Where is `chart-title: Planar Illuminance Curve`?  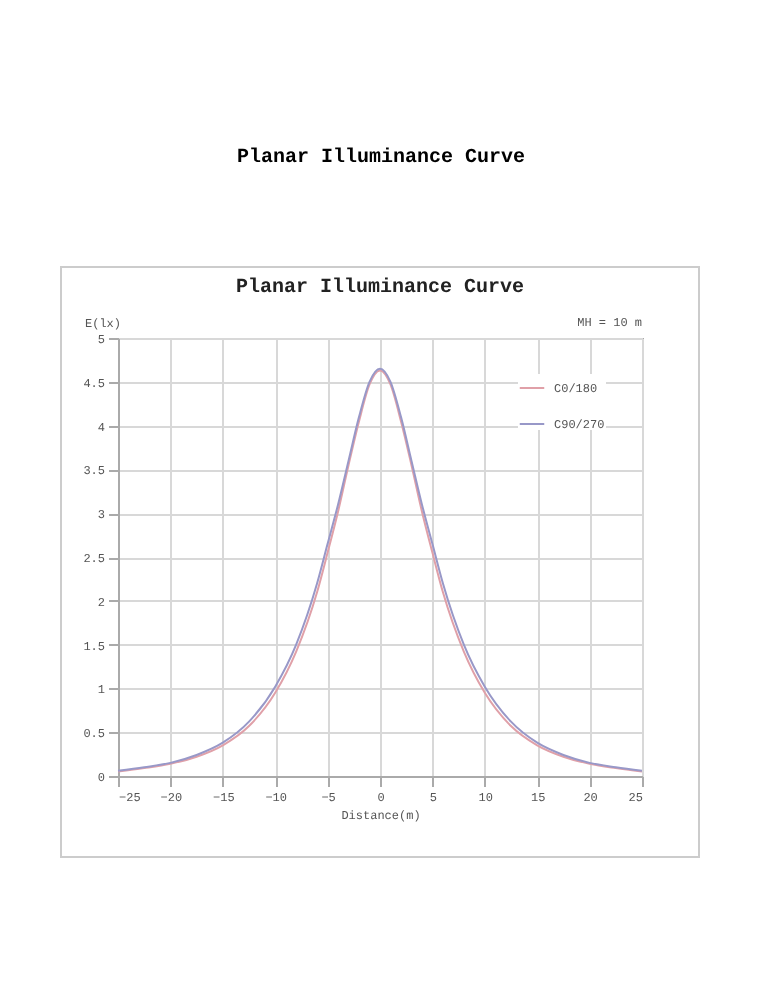
chart-title: Planar Illuminance Curve is located at coordinates (381, 159).